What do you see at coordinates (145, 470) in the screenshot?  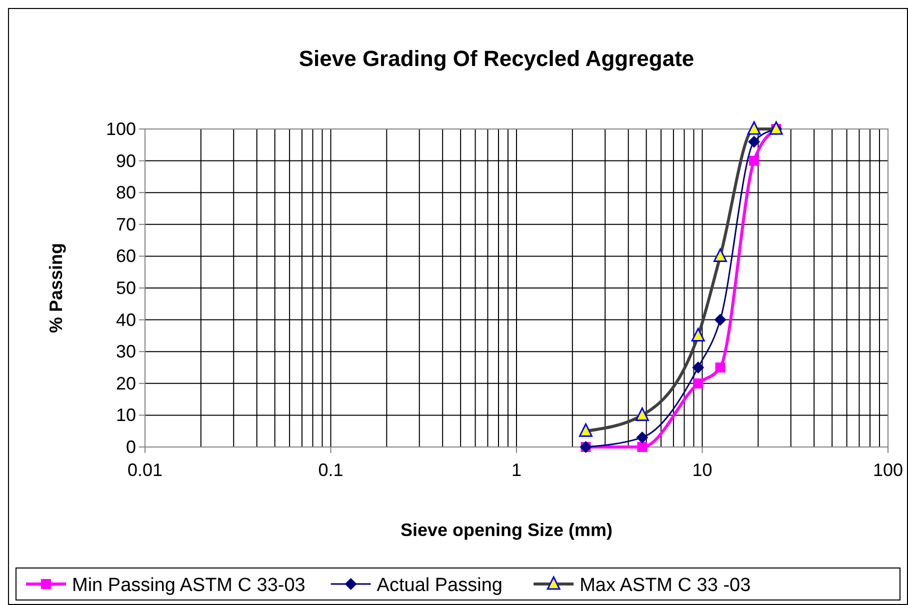 I see `x-tick-label: 0.01` at bounding box center [145, 470].